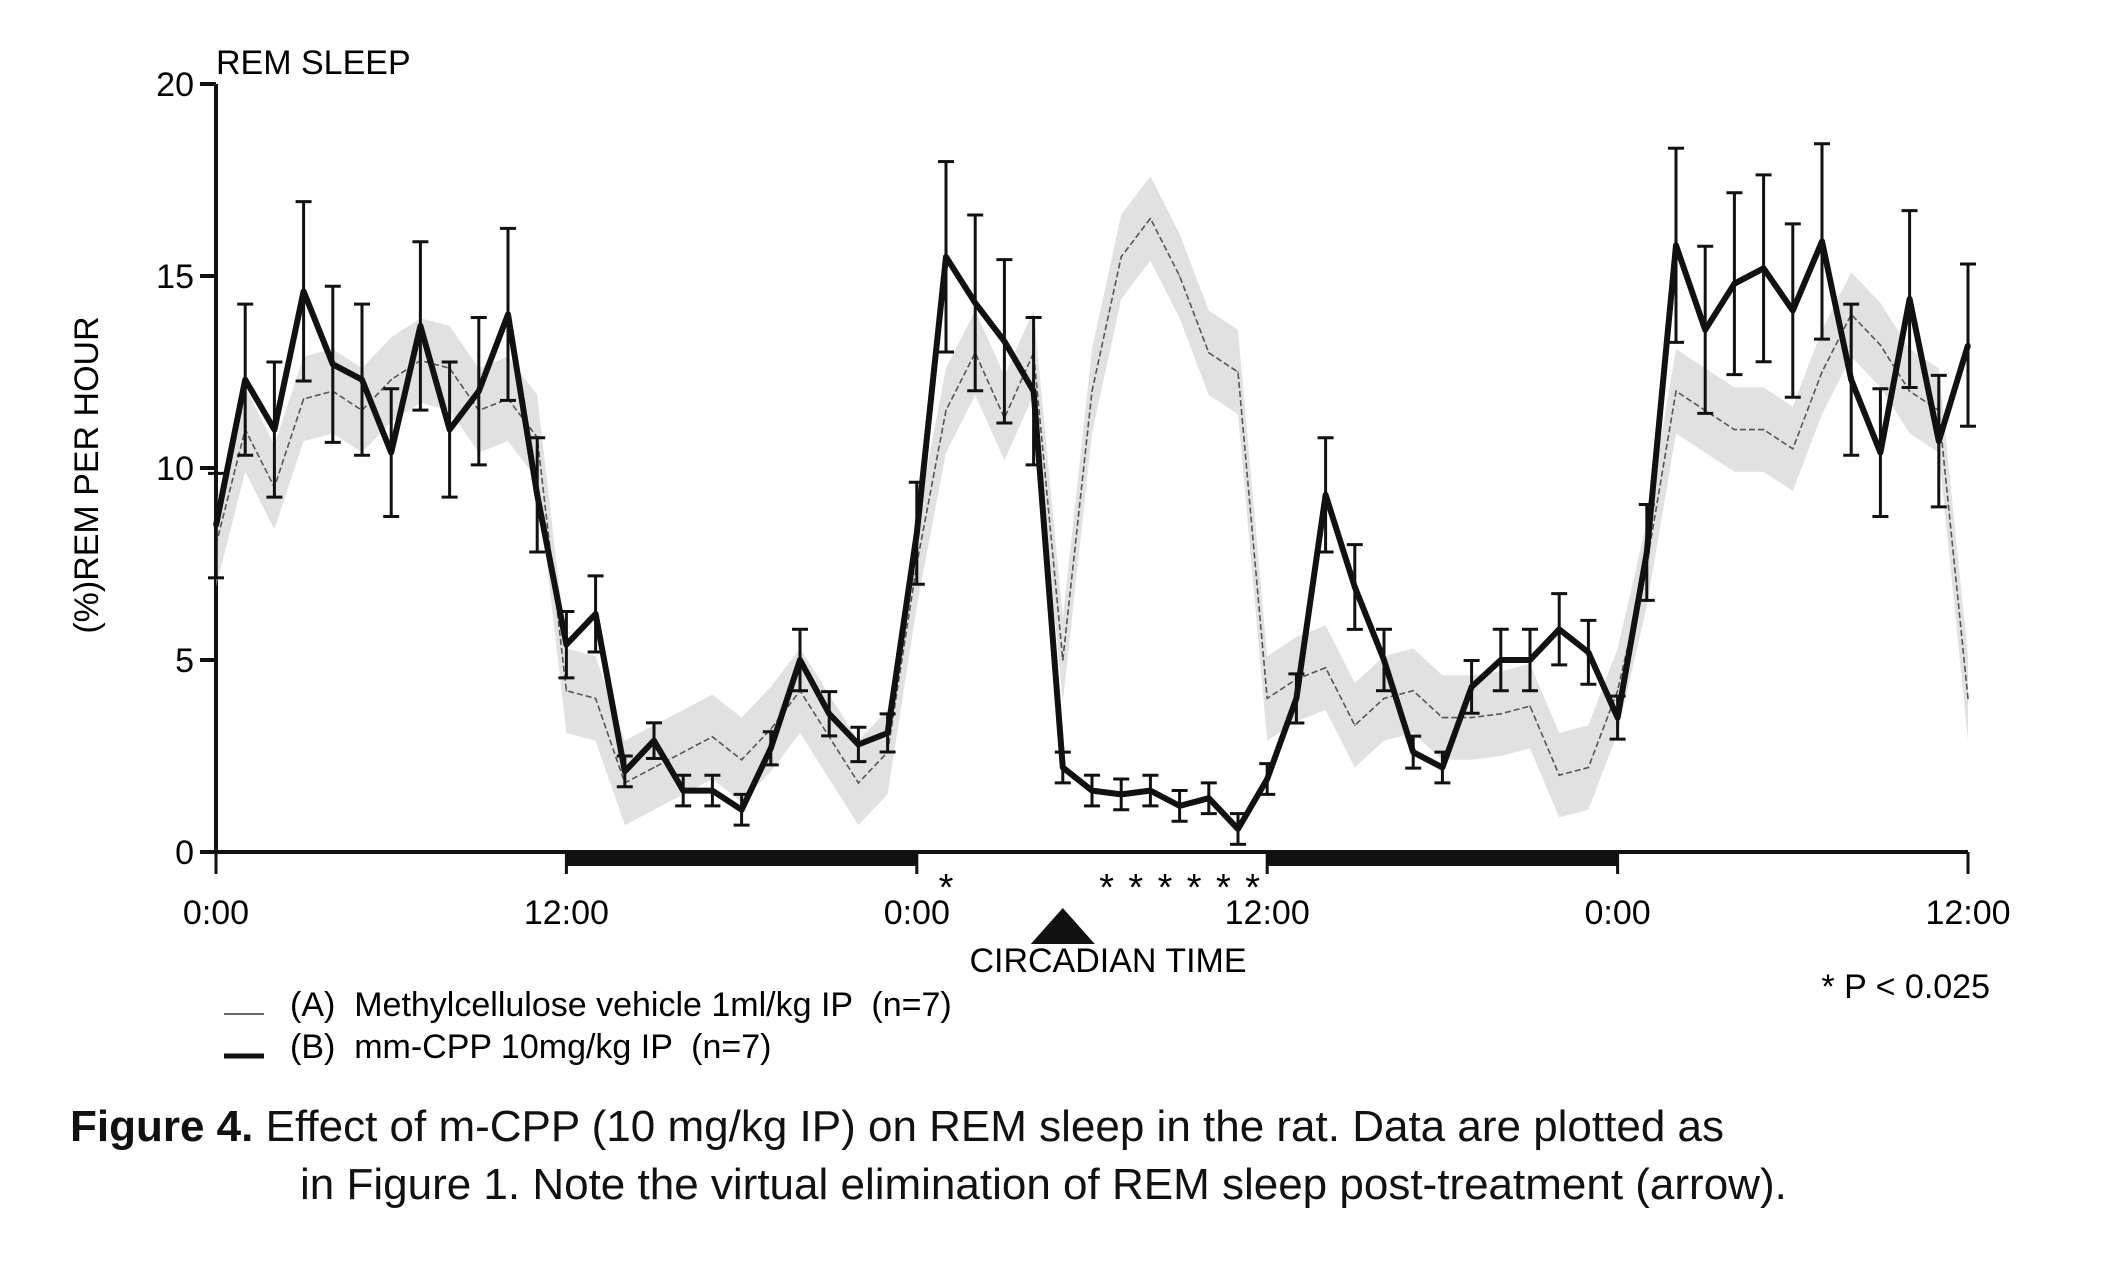  Describe the element at coordinates (531, 1047) in the screenshot. I see `legend-label-b: (B) mm-CPP 10mg/kg IP (n=7)` at that location.